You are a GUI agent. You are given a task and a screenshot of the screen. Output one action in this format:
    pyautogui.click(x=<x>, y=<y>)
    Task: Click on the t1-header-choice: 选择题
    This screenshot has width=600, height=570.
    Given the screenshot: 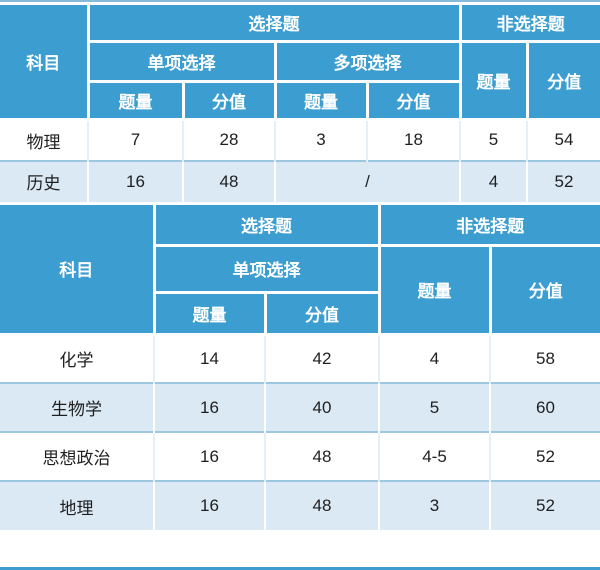 What is the action you would take?
    pyautogui.click(x=274, y=22)
    